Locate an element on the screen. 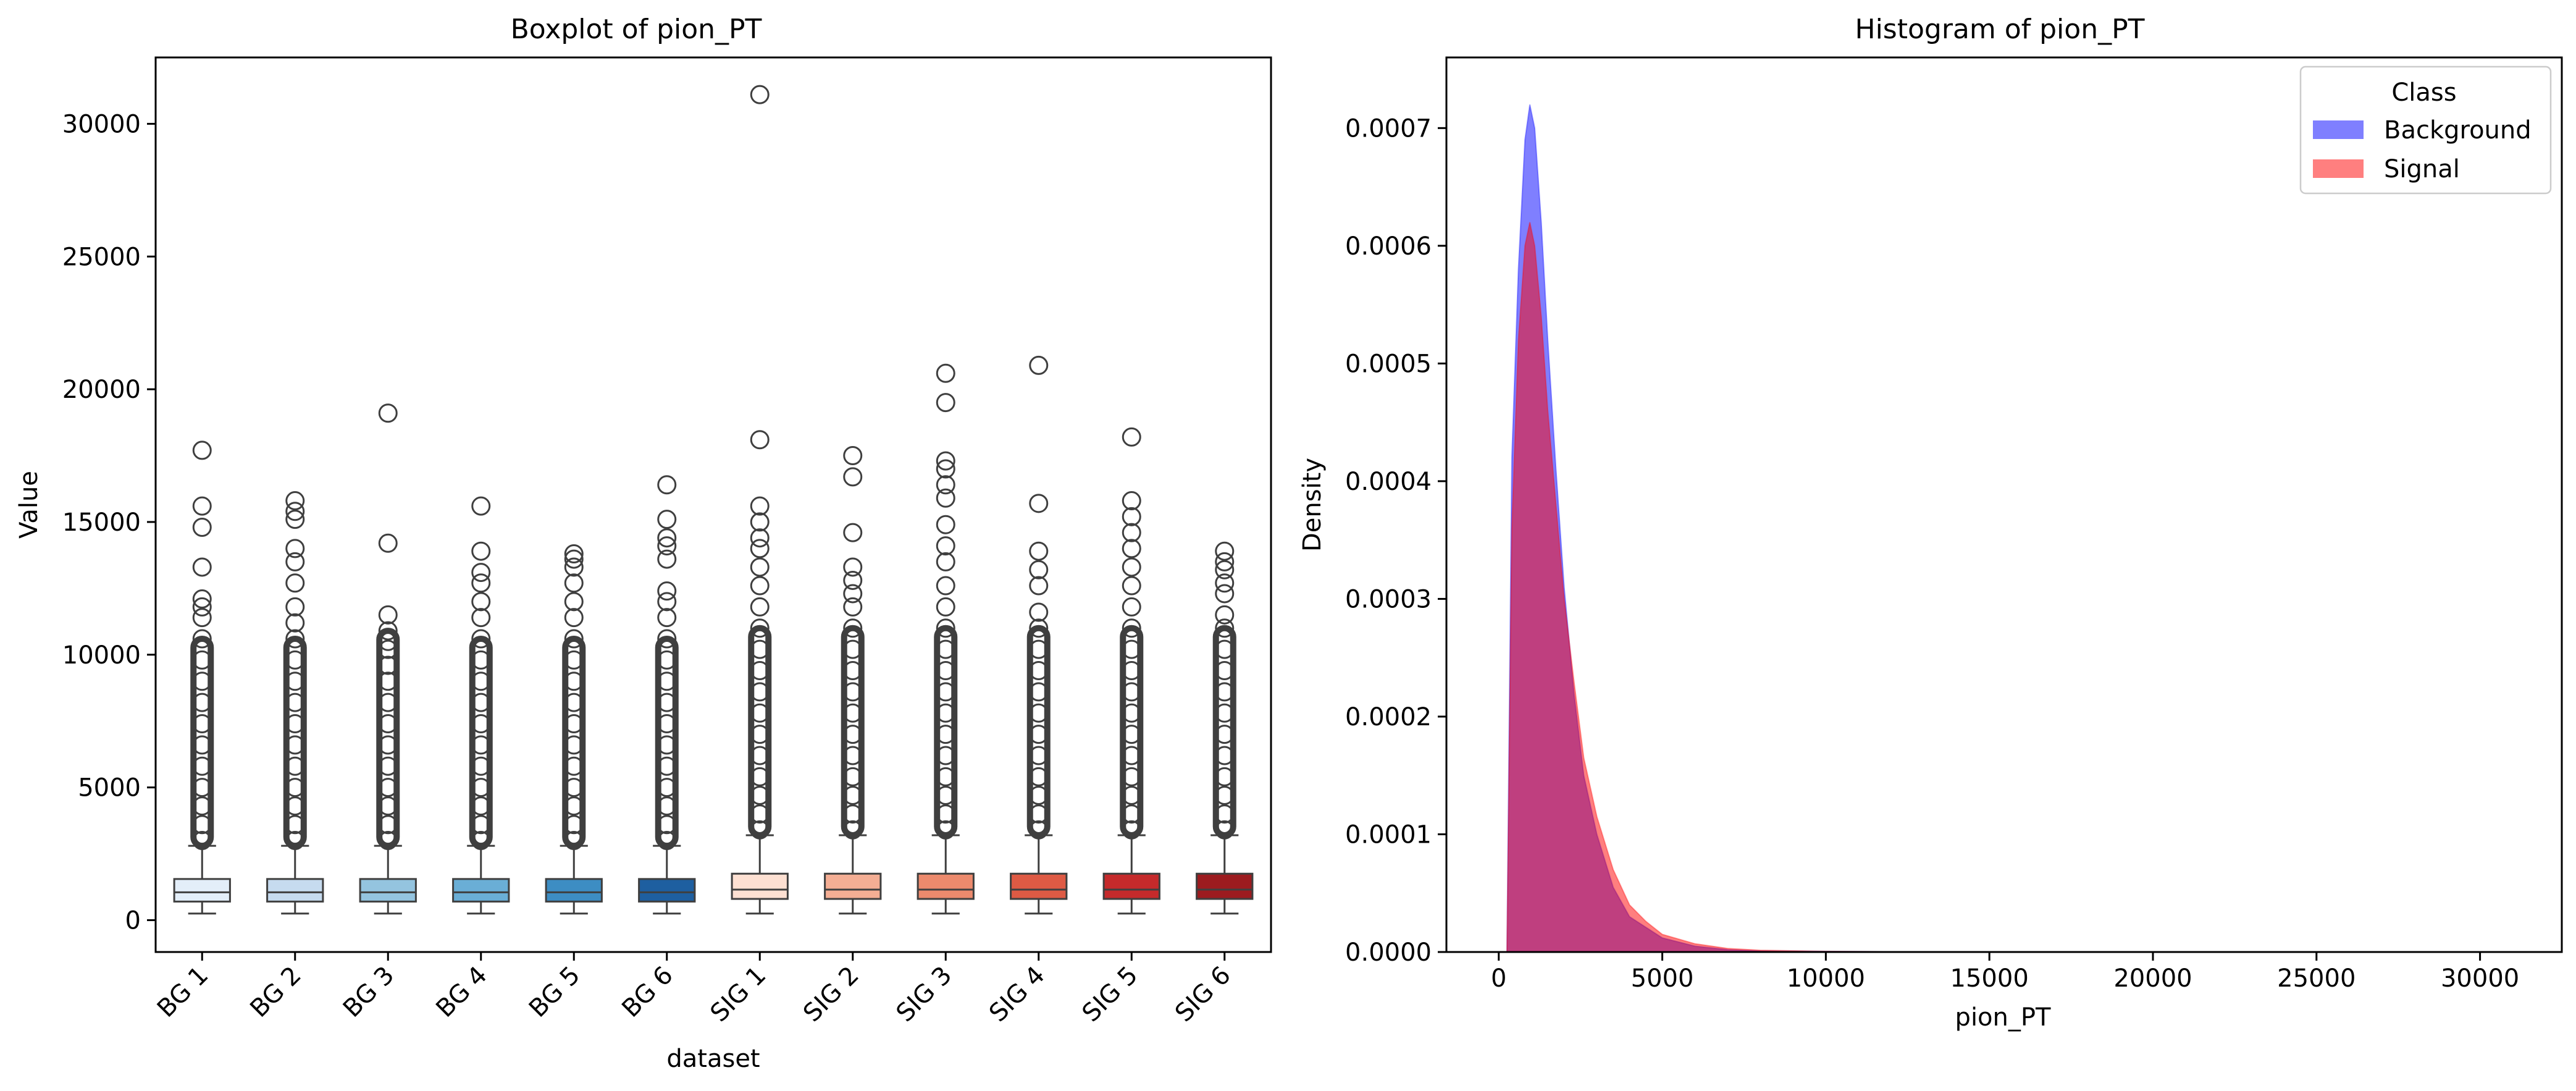  histogram-x-tick-label: 10000 is located at coordinates (1826, 978).